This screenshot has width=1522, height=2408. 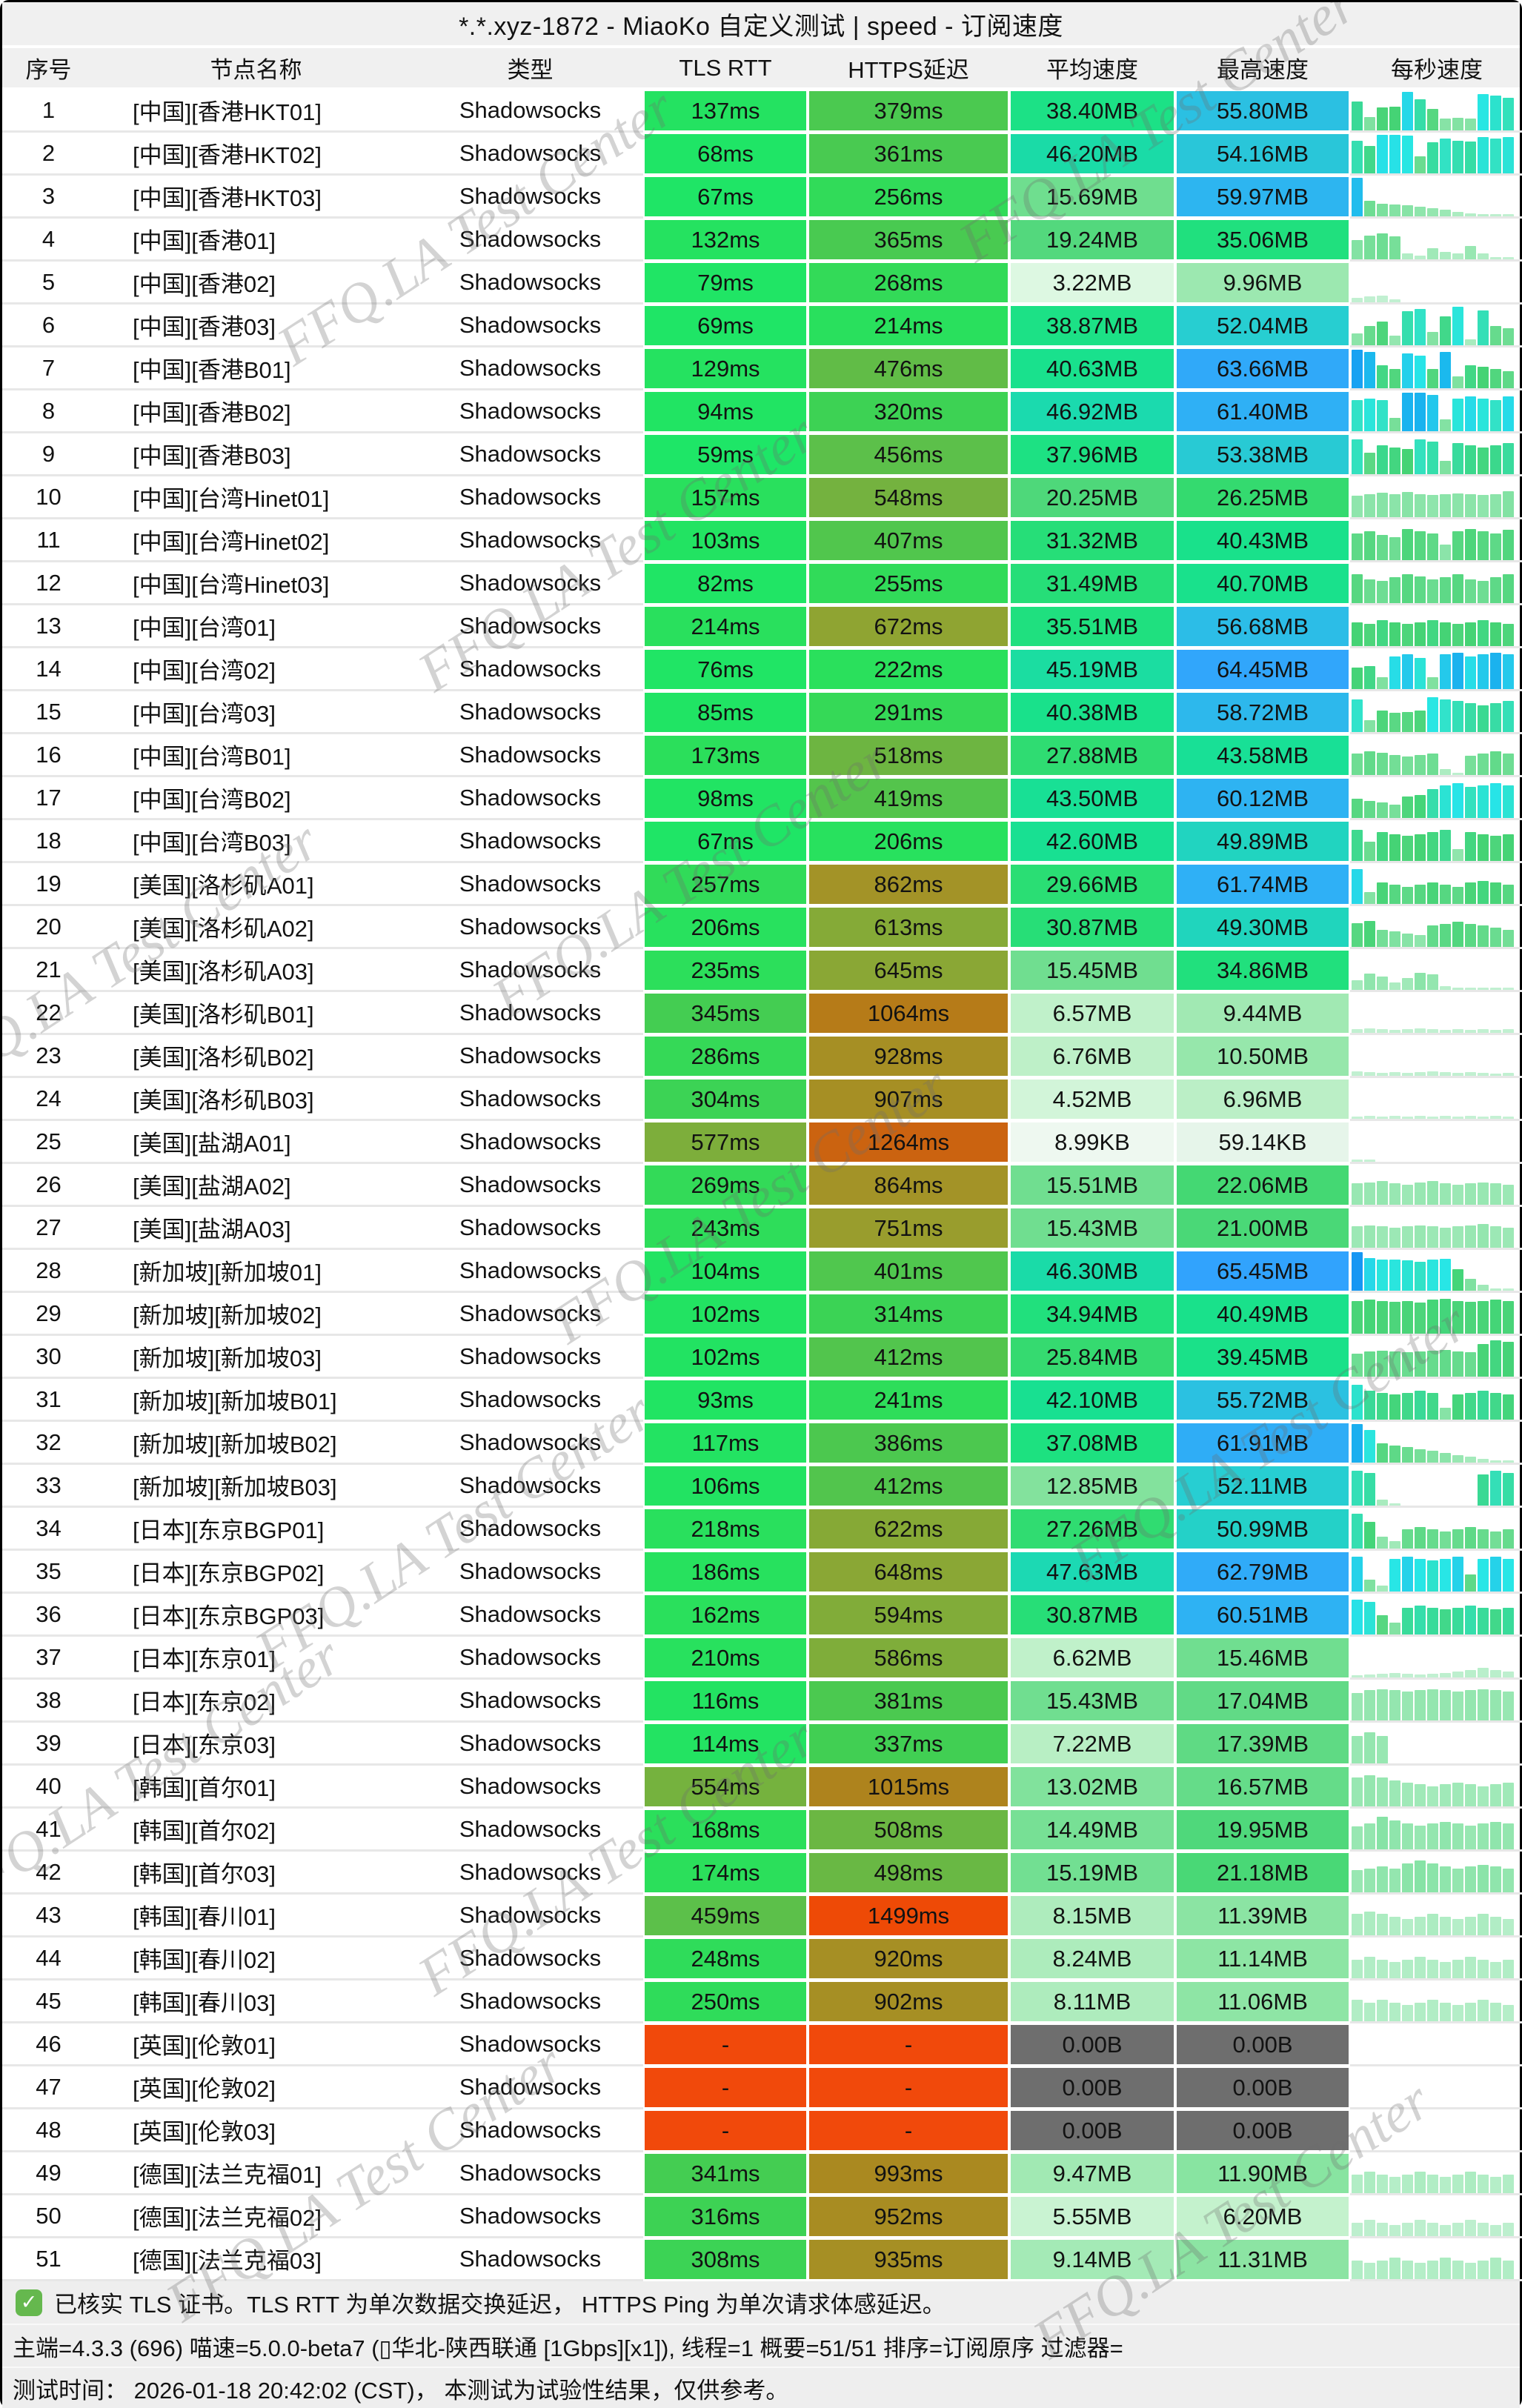 What do you see at coordinates (725, 669) in the screenshot?
I see `tls-rtt-cell: 76ms` at bounding box center [725, 669].